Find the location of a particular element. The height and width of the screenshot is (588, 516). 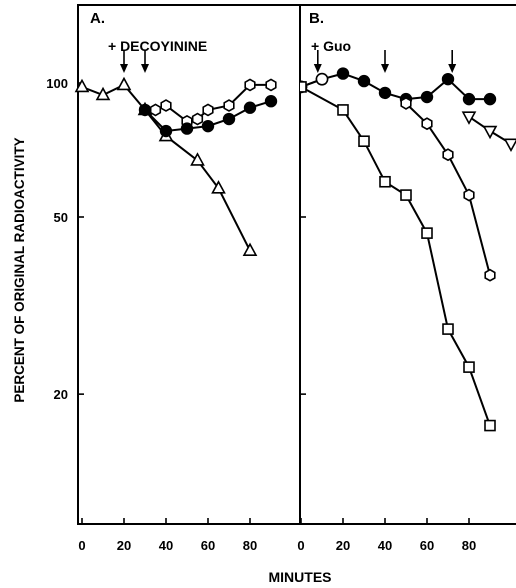

panel-a-x-tick-label: 40 is located at coordinates (166, 545).